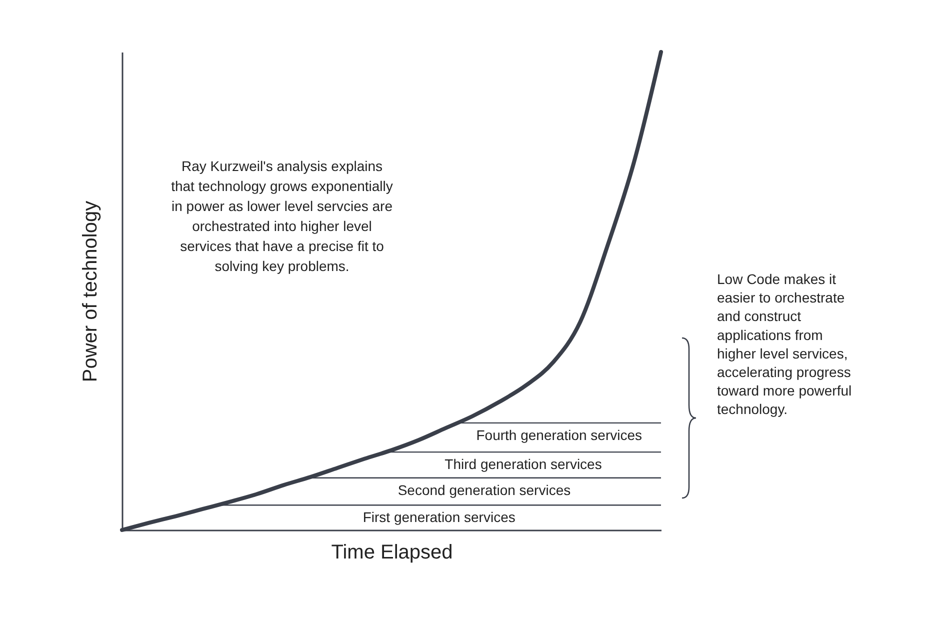  I want to click on annotation: Ray Kurzweil's analysis explains that technology grows exponentially in power as lower level servcies are orchestrated into higher level services that have a precise fit to solving key problems., so click(282, 216).